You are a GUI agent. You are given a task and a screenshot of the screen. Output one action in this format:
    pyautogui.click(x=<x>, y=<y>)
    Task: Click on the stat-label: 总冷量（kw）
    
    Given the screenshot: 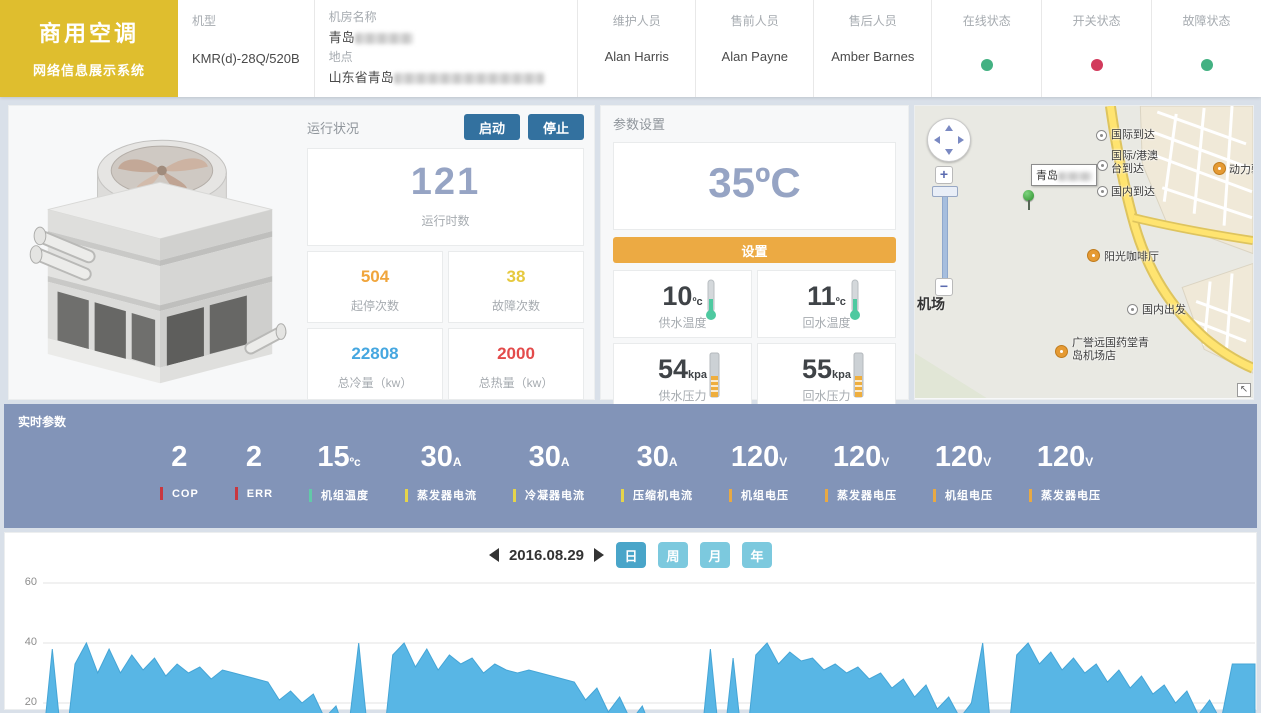 What is the action you would take?
    pyautogui.click(x=375, y=383)
    